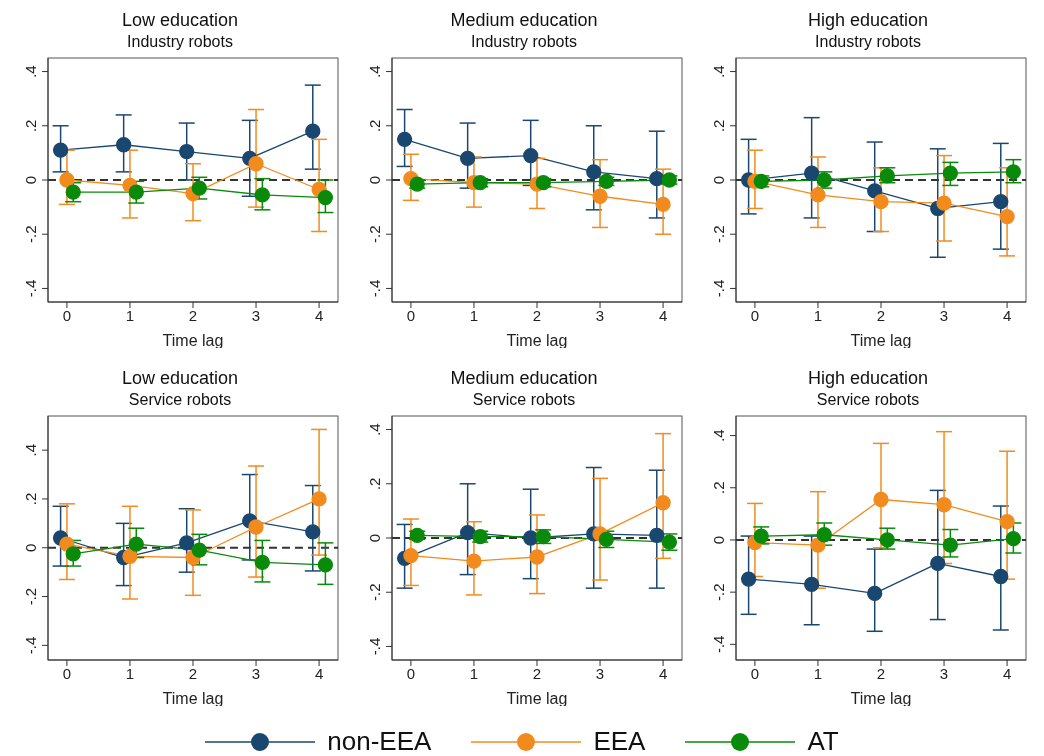 Image resolution: width=1044 pixels, height=756 pixels. Describe the element at coordinates (180, 378) in the screenshot. I see `chart-title: Low education` at that location.